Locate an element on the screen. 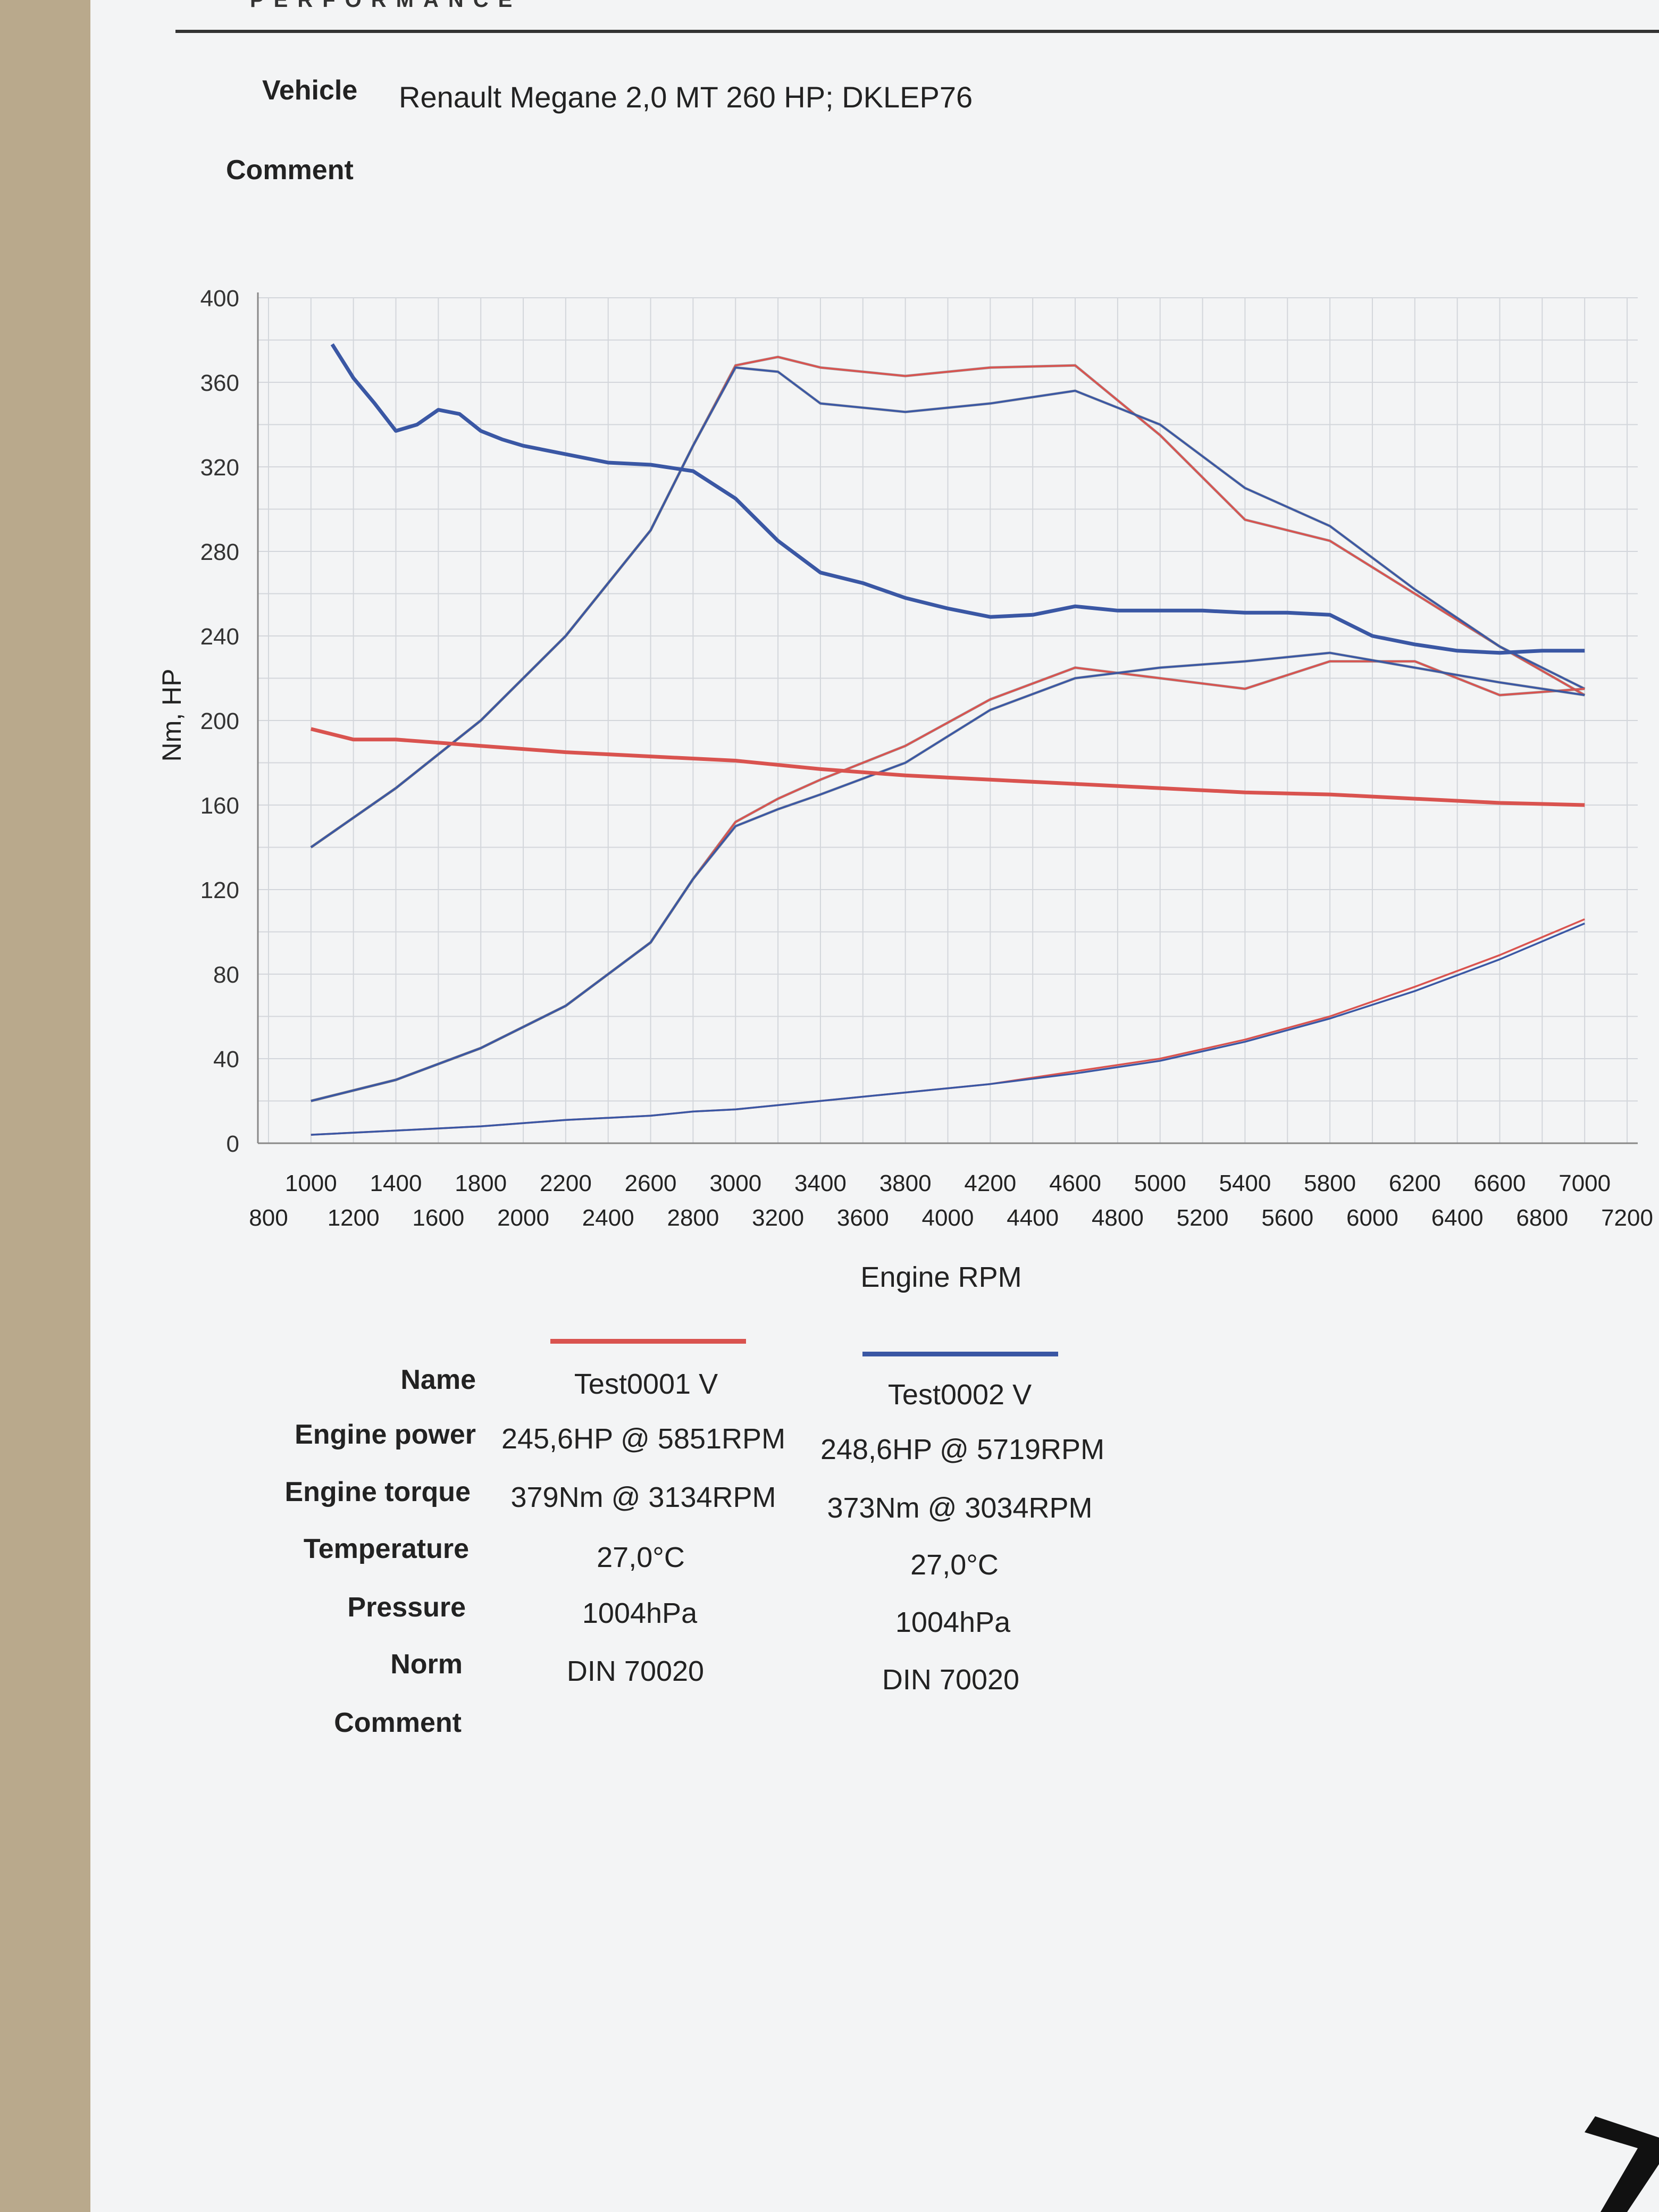 This screenshot has height=2212, width=1659. test1-temperature: 27,0°C is located at coordinates (641, 1557).